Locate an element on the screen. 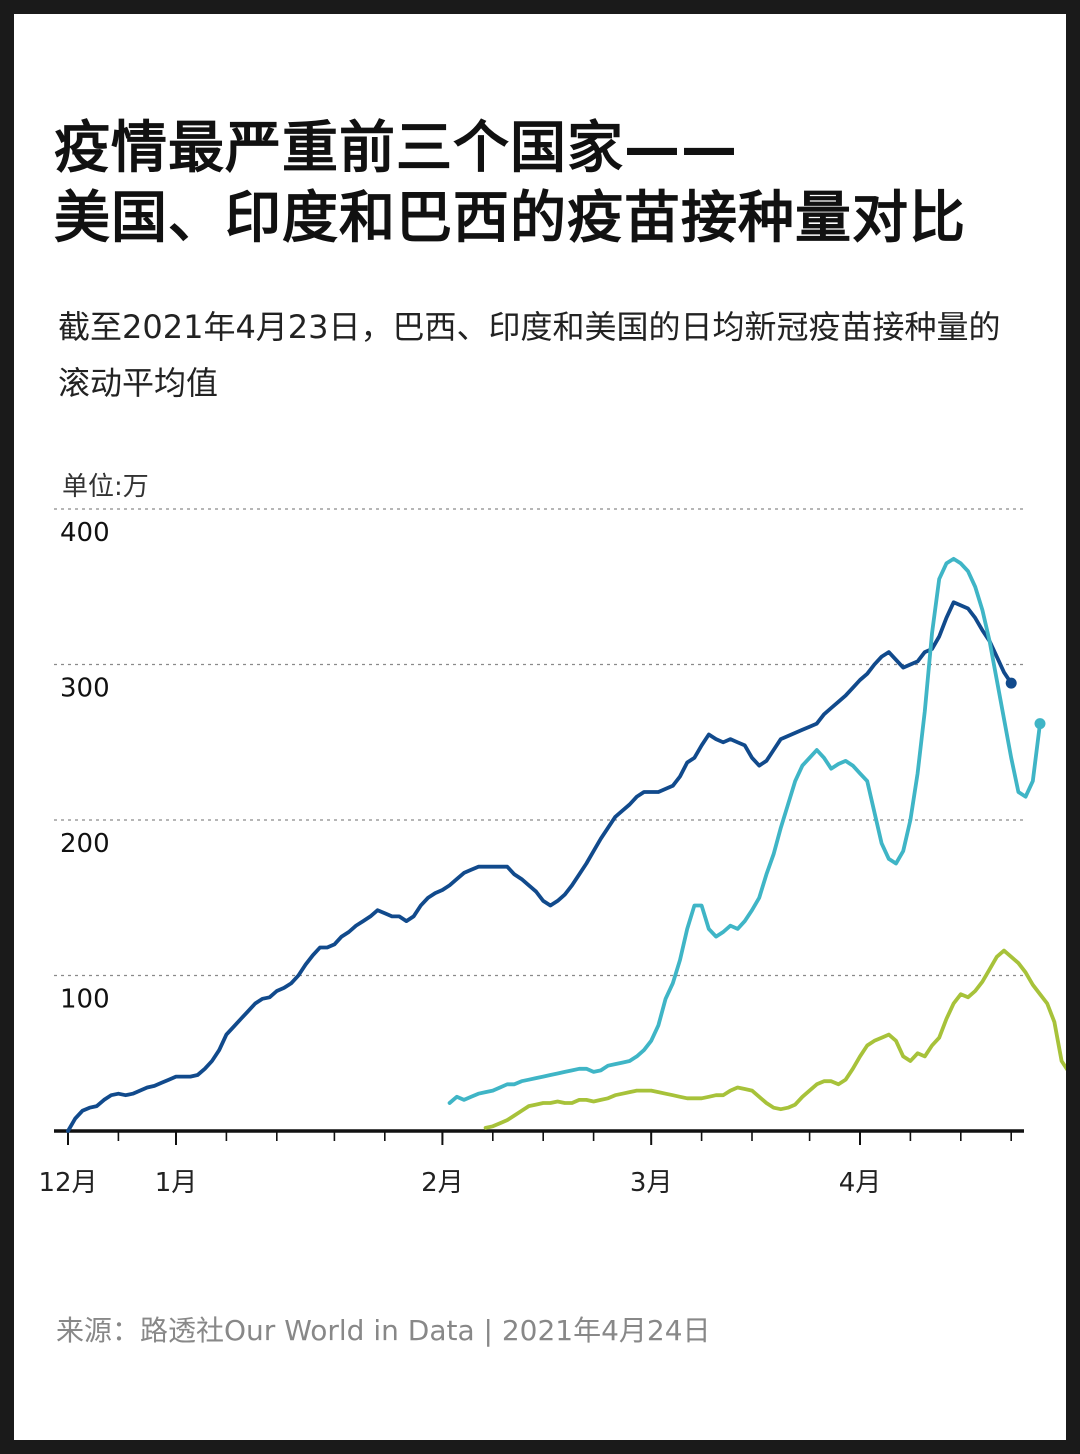  unit-label: 单位:万 is located at coordinates (105, 487).